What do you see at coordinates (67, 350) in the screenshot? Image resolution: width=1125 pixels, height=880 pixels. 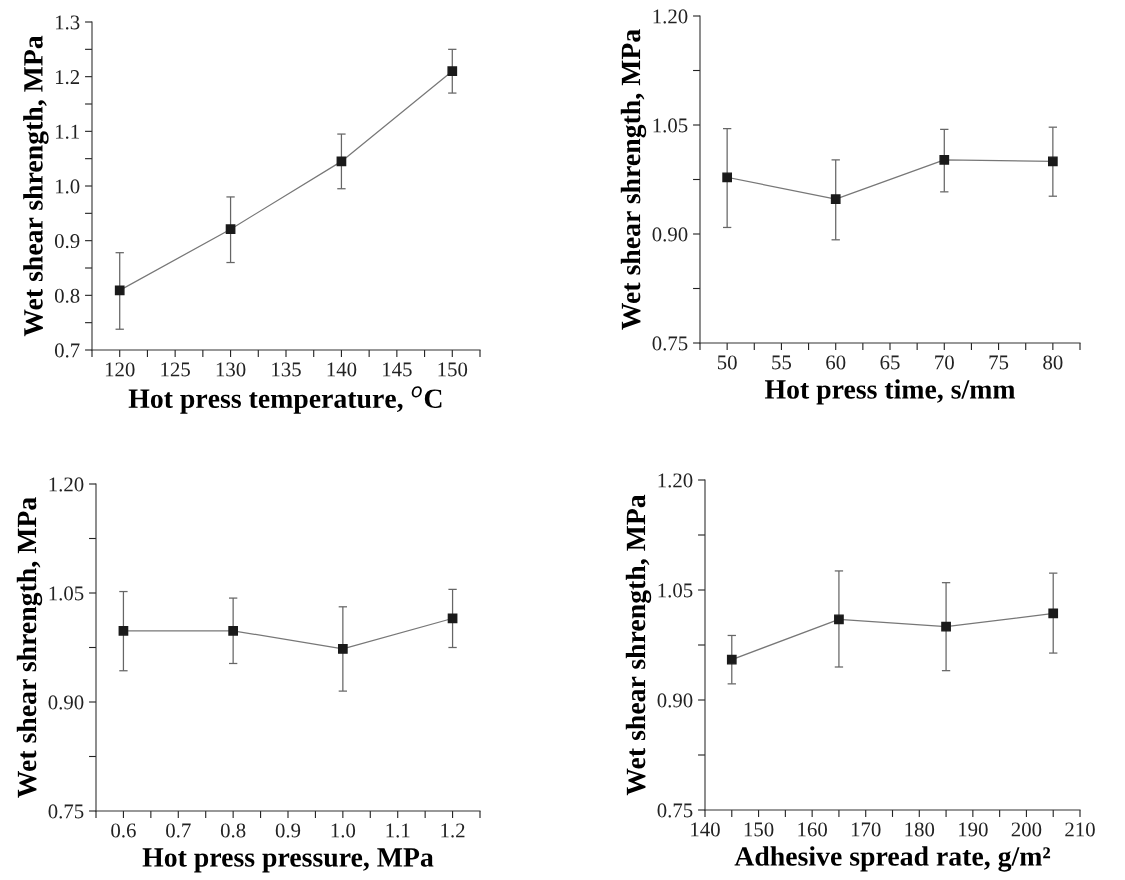 I see `y-tick-label: 0.7` at bounding box center [67, 350].